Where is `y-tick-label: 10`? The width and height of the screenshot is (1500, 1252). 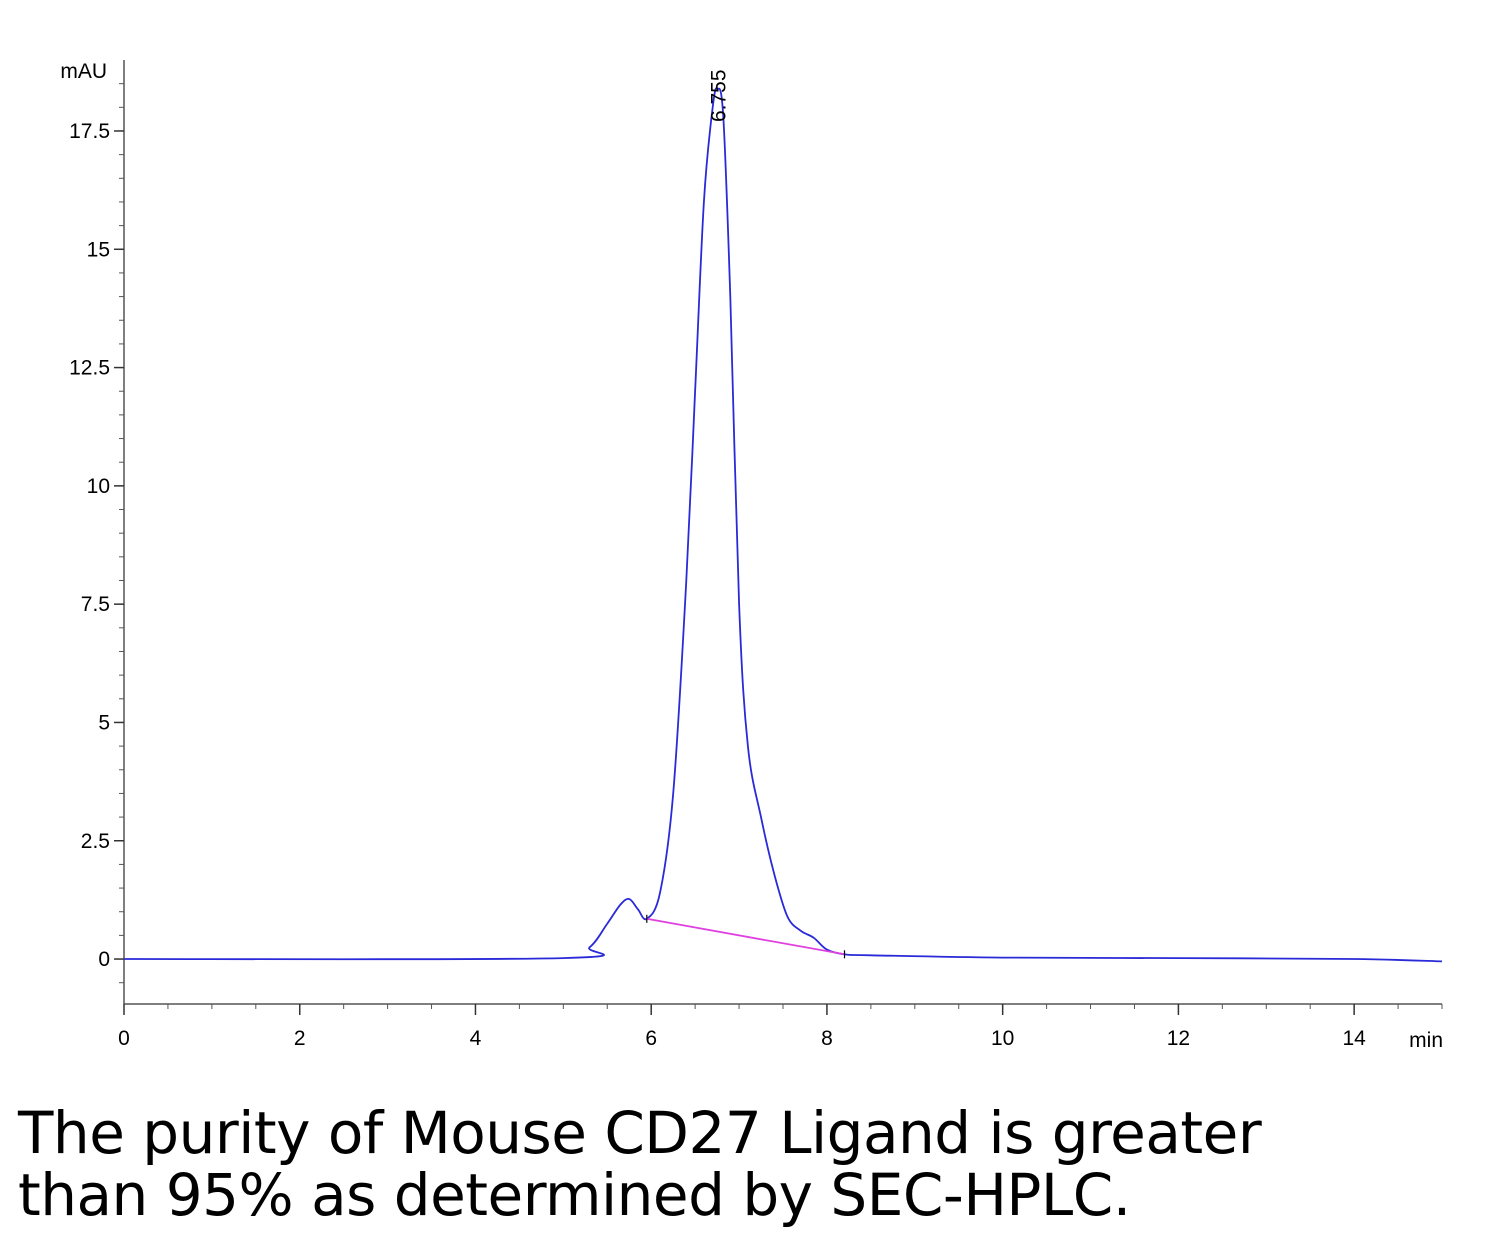 y-tick-label: 10 is located at coordinates (98, 486).